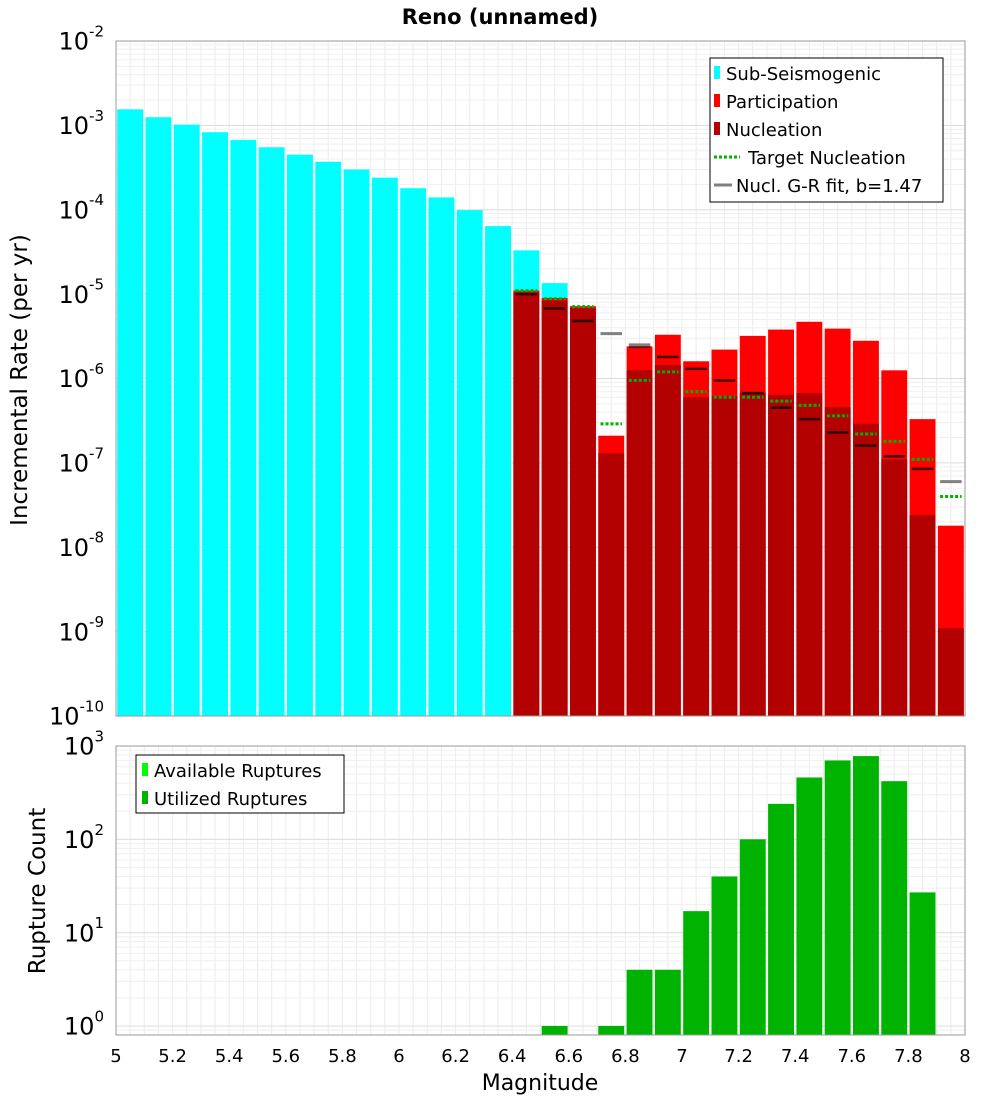 Image resolution: width=1000 pixels, height=1104 pixels. Describe the element at coordinates (826, 130) in the screenshot. I see `top-legend-box` at that location.